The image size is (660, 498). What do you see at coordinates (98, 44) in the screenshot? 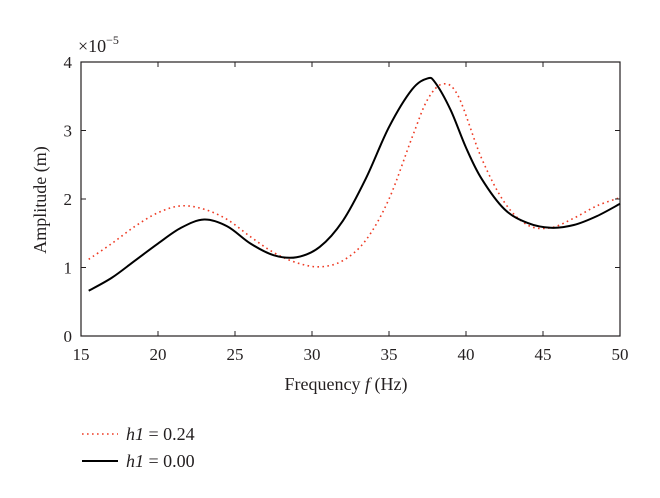
I see `y-exponent-label: ×10⁻⁵` at bounding box center [98, 44].